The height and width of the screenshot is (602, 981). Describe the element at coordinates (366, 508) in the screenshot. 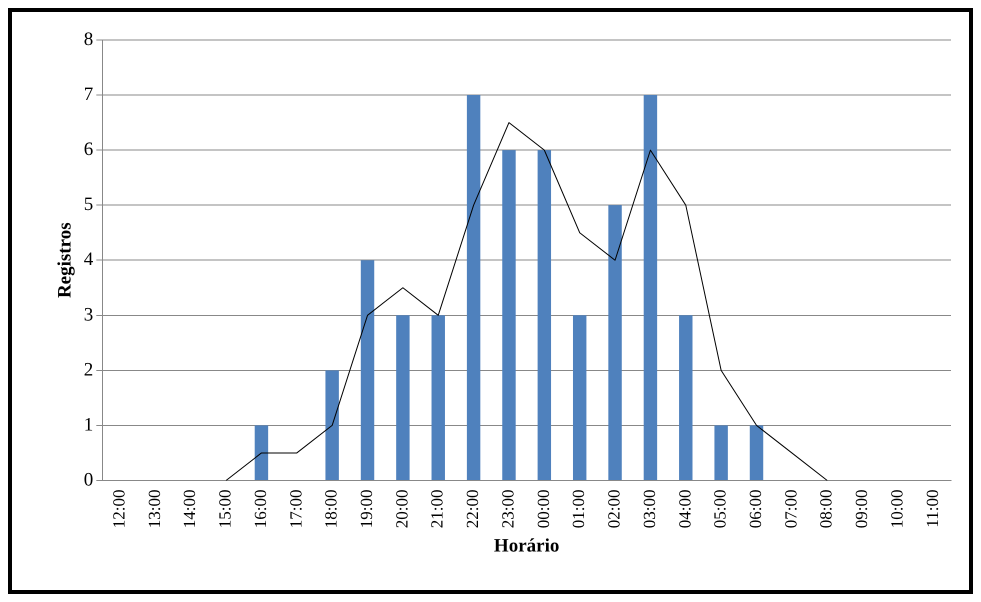

I see `x-tick-label: 19:00` at that location.